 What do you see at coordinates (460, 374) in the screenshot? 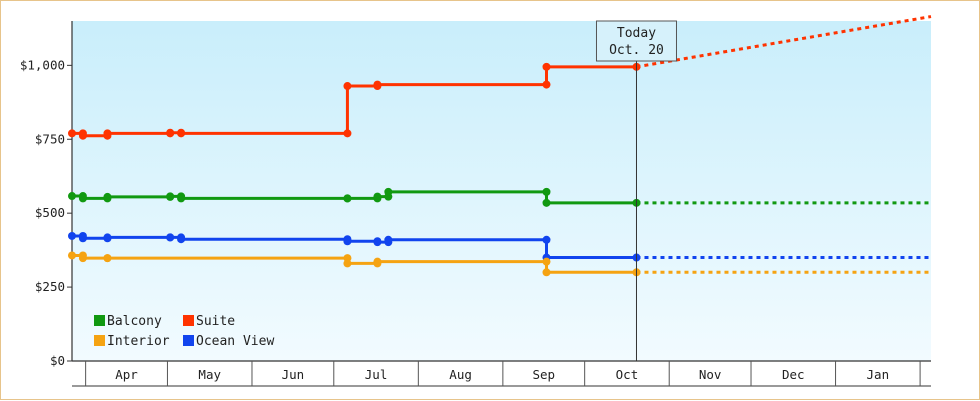
I see `x-tick-label: Aug` at bounding box center [460, 374].